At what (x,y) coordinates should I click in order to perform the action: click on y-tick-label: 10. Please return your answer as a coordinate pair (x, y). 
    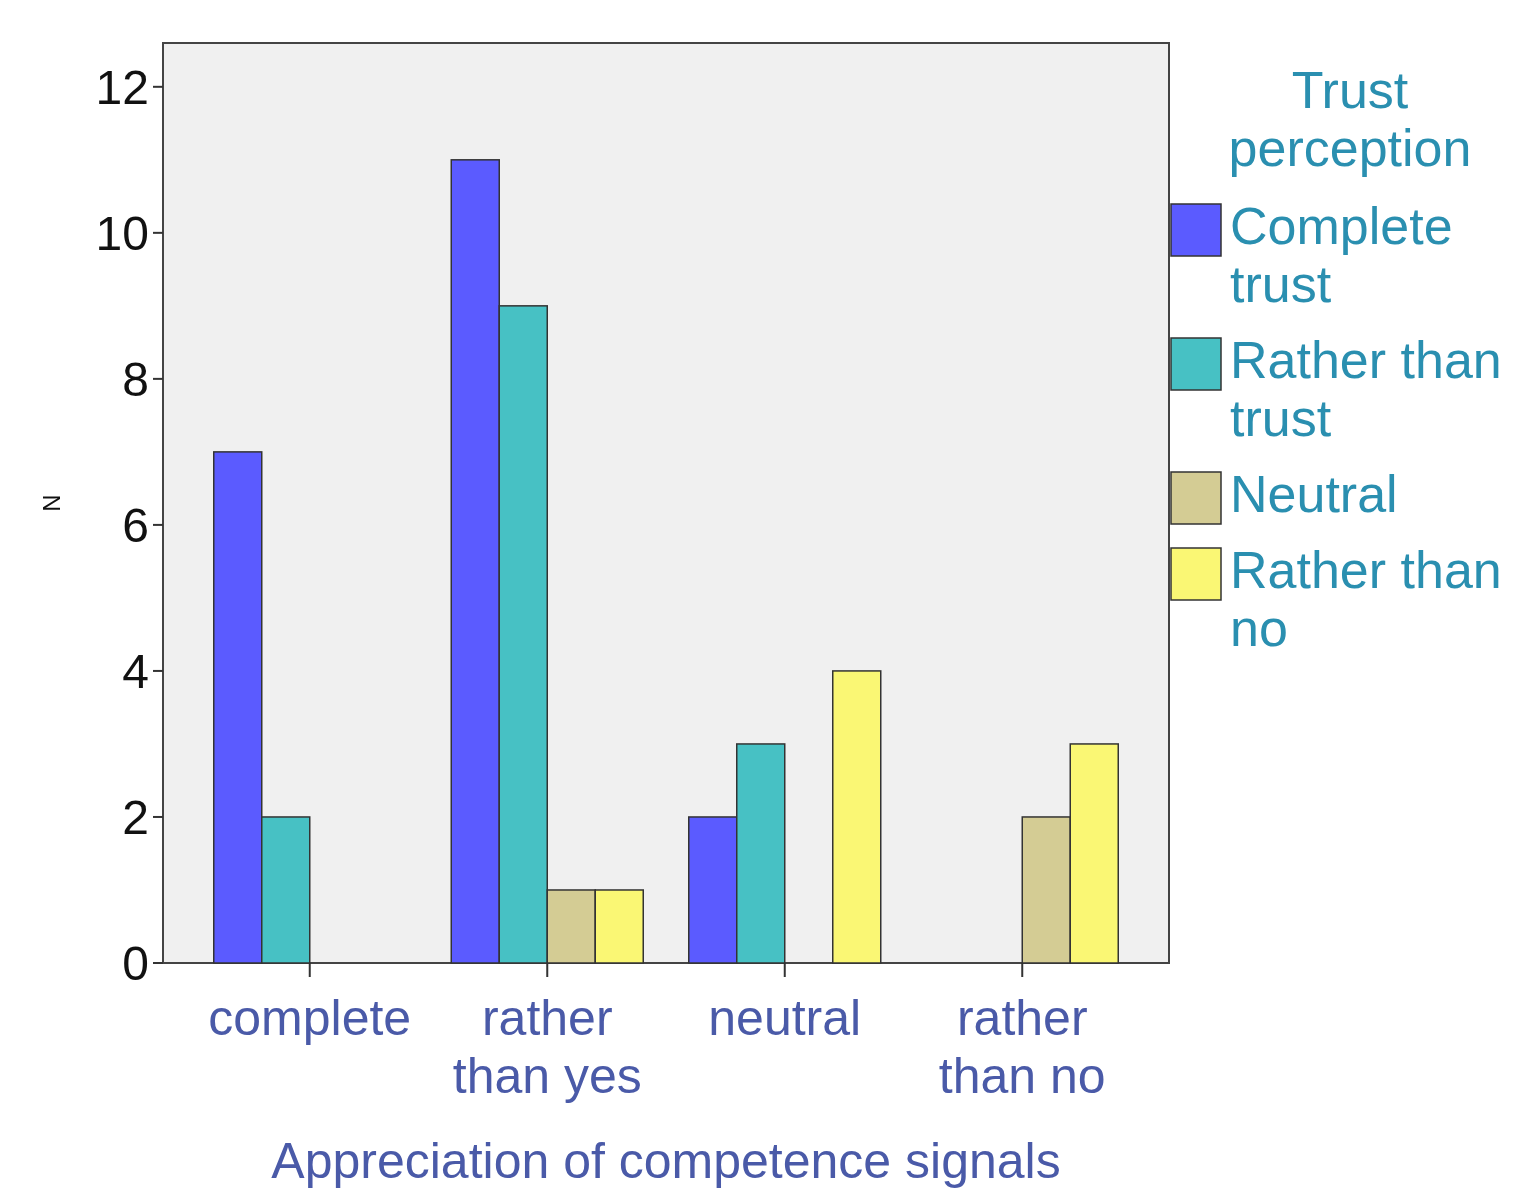
    Looking at the image, I should click on (122, 233).